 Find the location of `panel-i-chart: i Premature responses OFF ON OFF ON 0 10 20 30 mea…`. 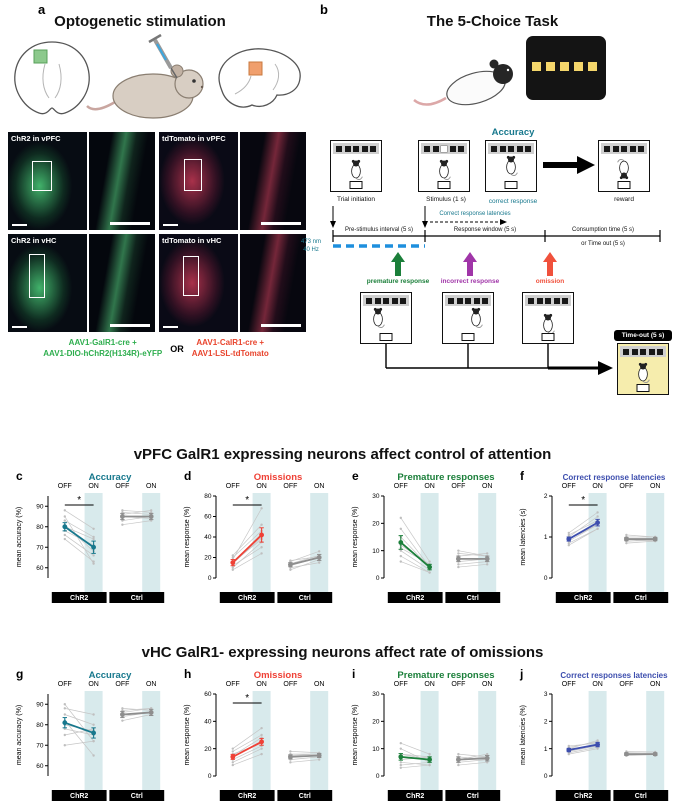

panel-i-chart: i Premature responses OFF ON OFF ON 0 10 20 30 mea… is located at coordinates (429, 735).